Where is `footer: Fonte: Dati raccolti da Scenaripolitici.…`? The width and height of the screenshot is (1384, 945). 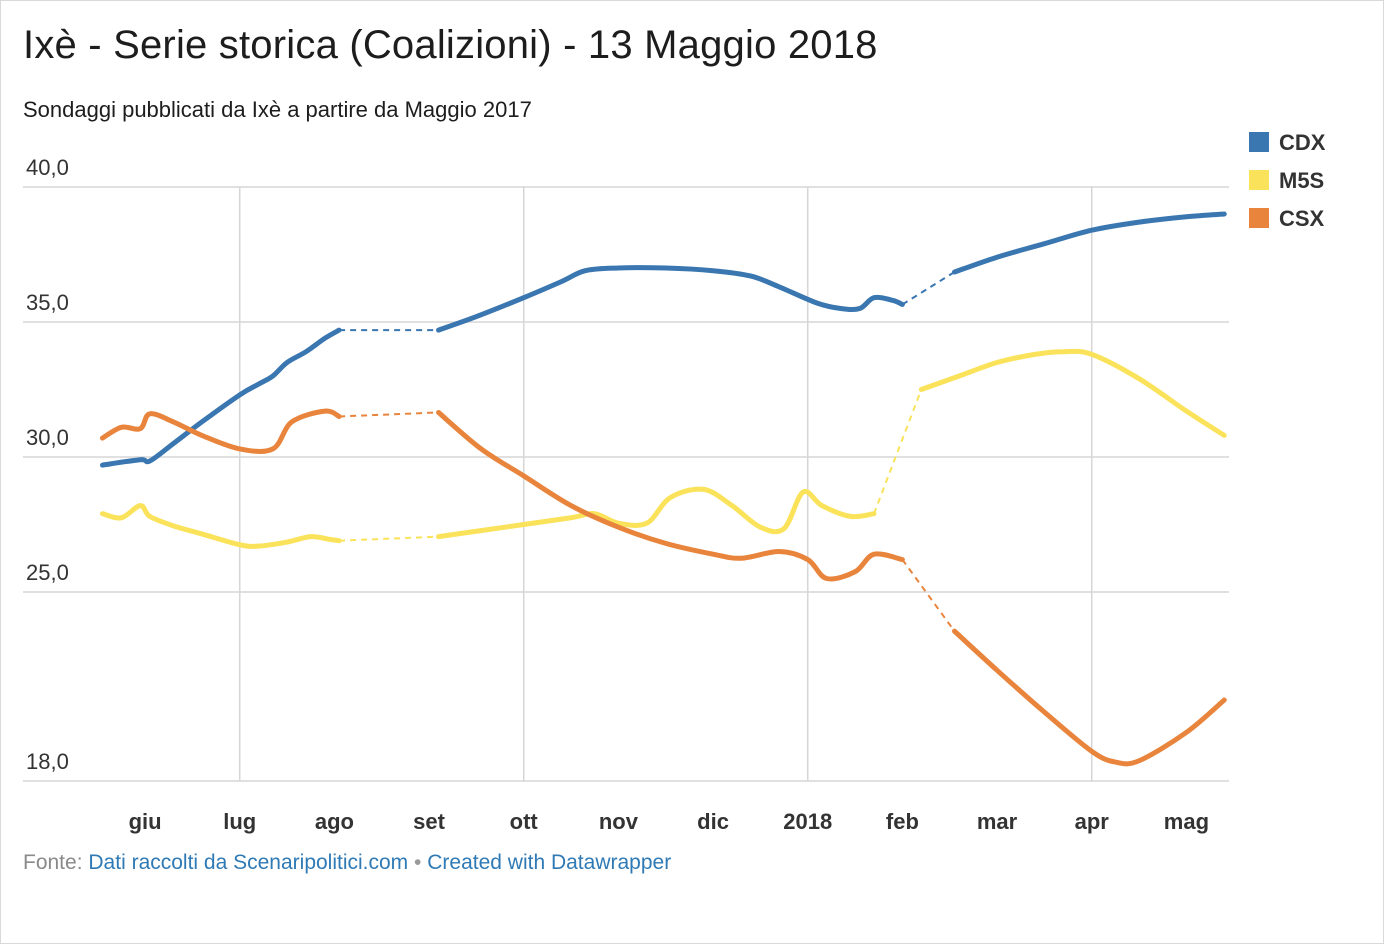 footer: Fonte: Dati raccolti da Scenaripolitici.… is located at coordinates (347, 863).